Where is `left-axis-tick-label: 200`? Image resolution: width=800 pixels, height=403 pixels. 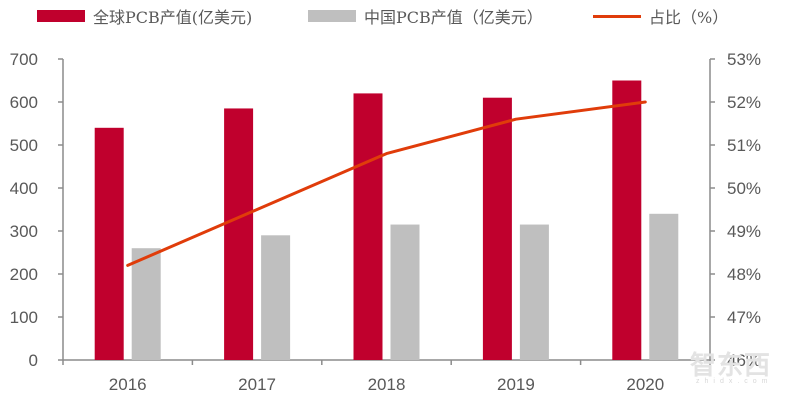 left-axis-tick-label: 200 is located at coordinates (24, 274).